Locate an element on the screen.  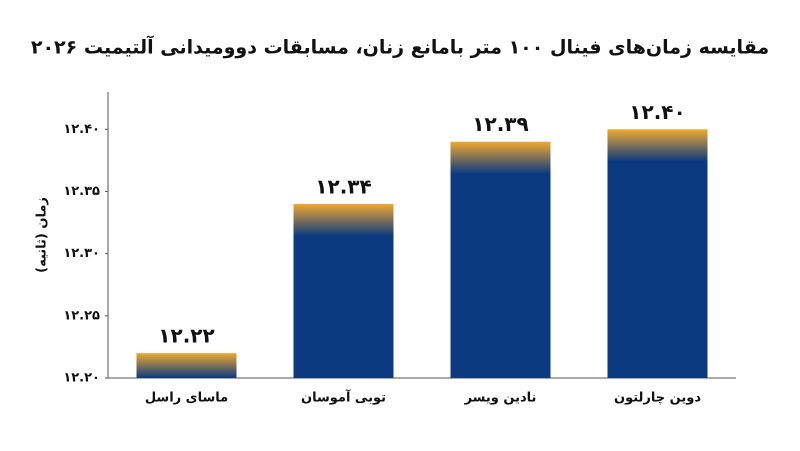
x-tick-label: دوین چارلتون is located at coordinates (657, 398).